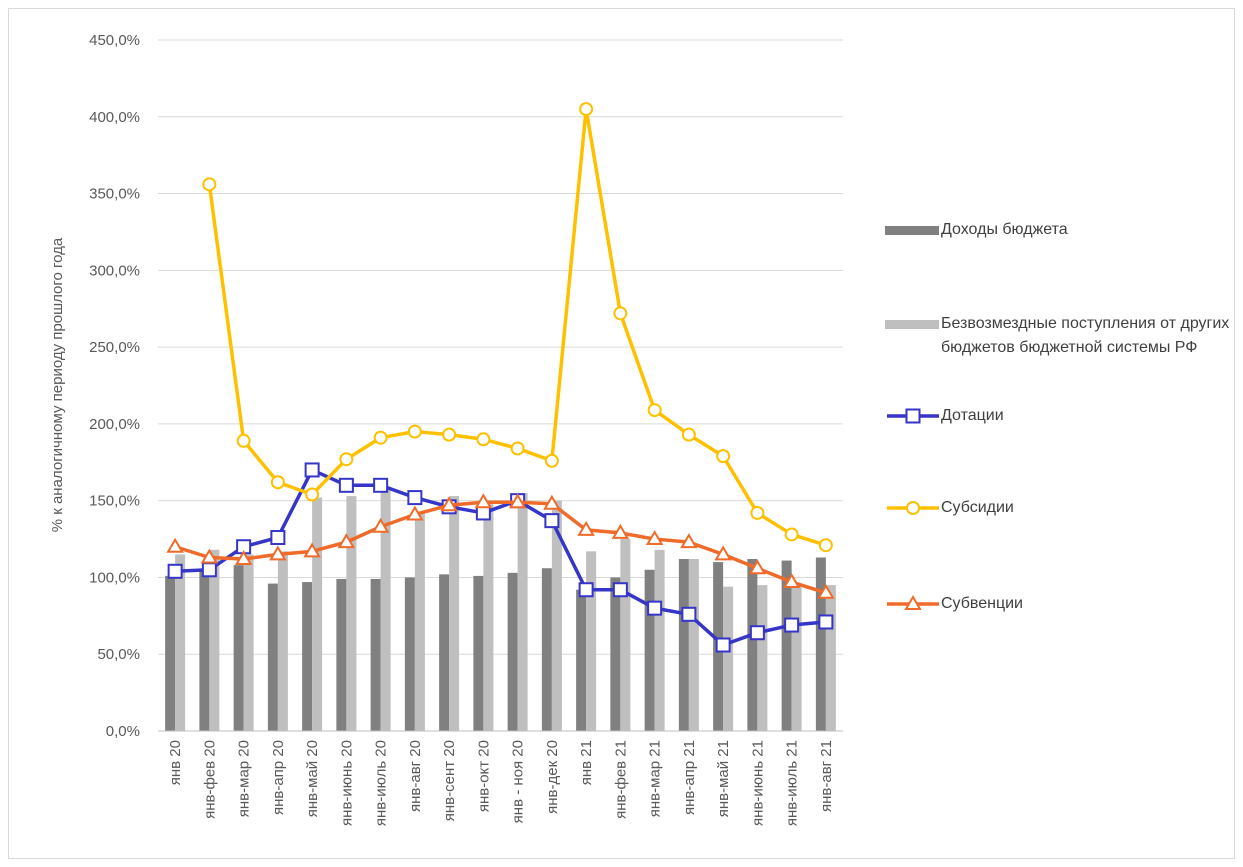 The height and width of the screenshot is (867, 1243). I want to click on legend-item: Доходы бюджета, so click(1063, 230).